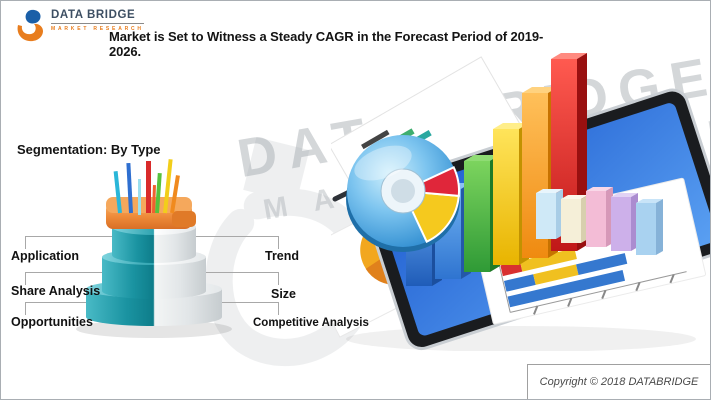  What do you see at coordinates (56, 291) in the screenshot?
I see `segment-label-share-analysis: Share Analysis` at bounding box center [56, 291].